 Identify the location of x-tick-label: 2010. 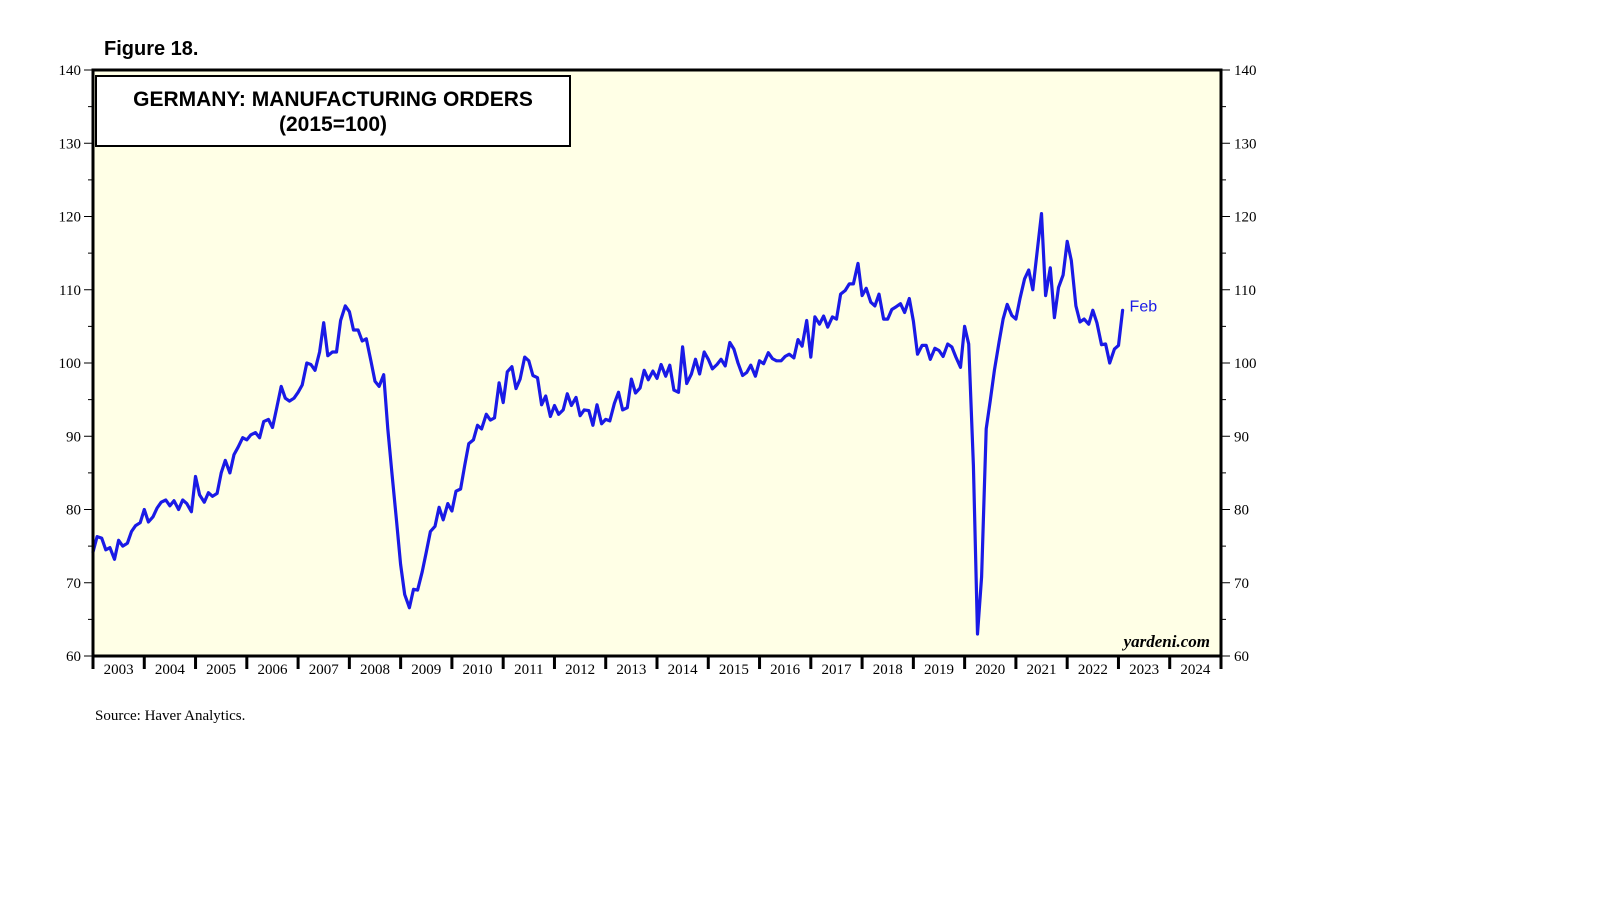
(478, 670).